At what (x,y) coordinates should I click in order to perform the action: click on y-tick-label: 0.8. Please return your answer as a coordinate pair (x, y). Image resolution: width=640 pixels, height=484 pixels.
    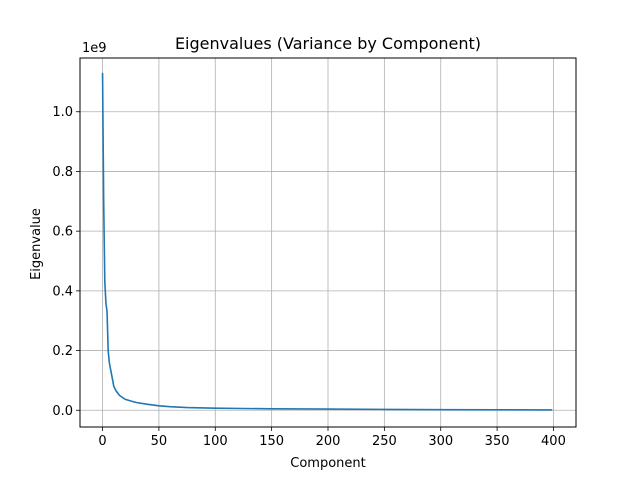
    Looking at the image, I should click on (62, 172).